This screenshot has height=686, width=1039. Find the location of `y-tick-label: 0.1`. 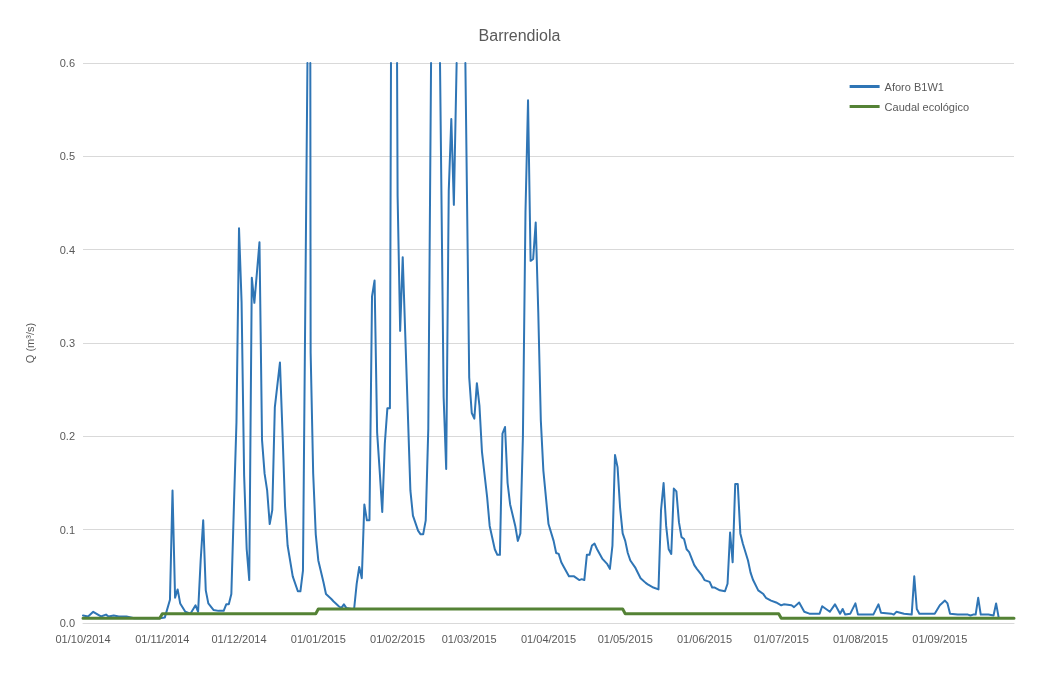

y-tick-label: 0.1 is located at coordinates (67, 529).